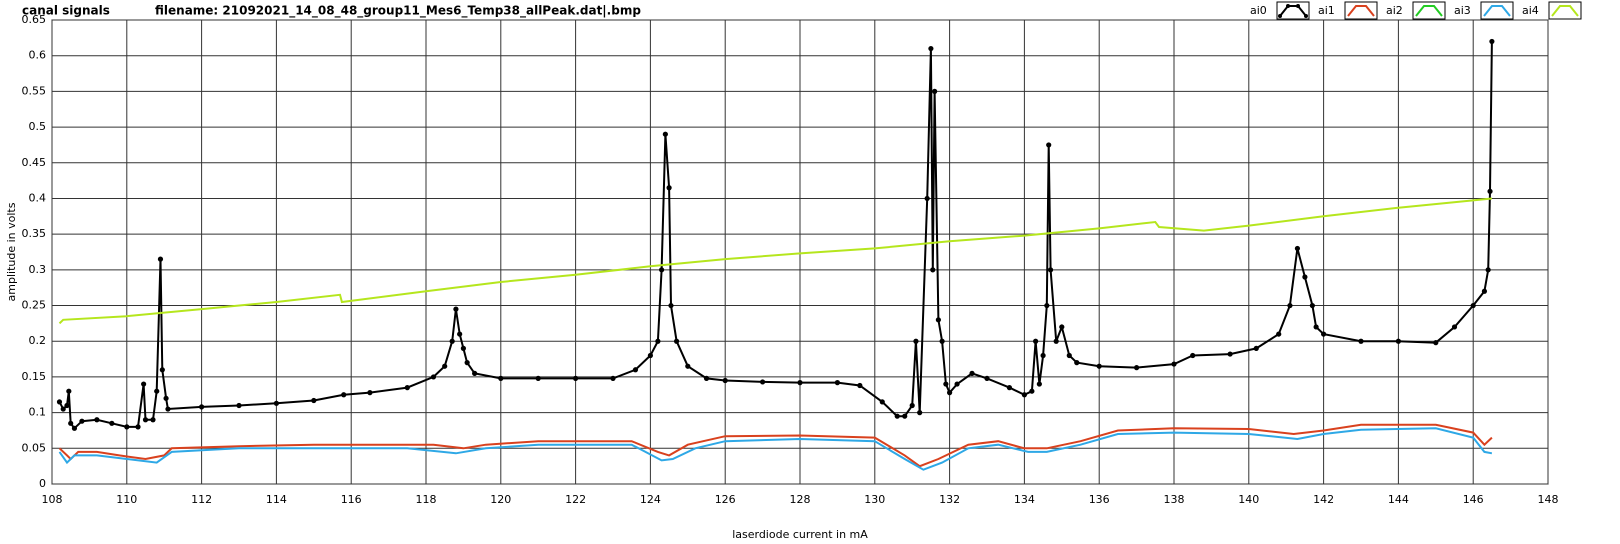 Image resolution: width=1620 pixels, height=544 pixels. Describe the element at coordinates (426, 499) in the screenshot. I see `x-tick-label: 118` at that location.